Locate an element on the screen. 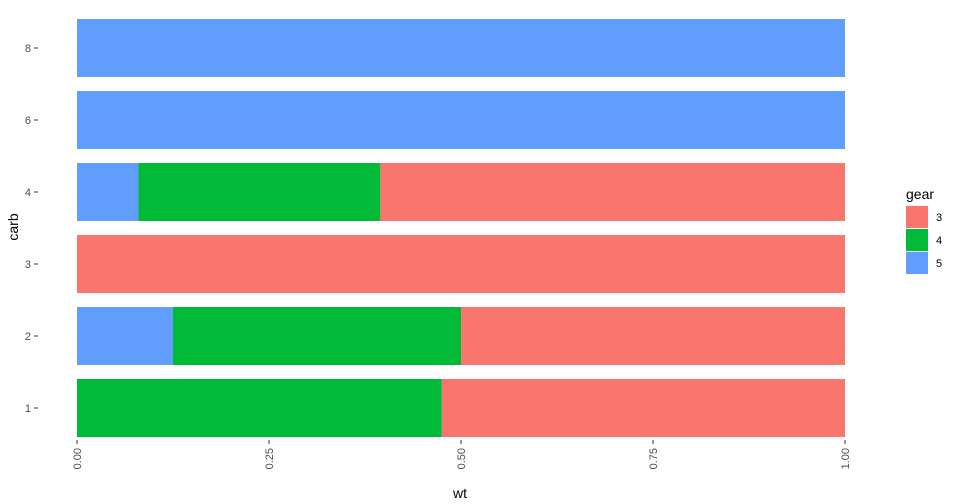 The image size is (957, 504). legend-label-3: 3 is located at coordinates (939, 218).